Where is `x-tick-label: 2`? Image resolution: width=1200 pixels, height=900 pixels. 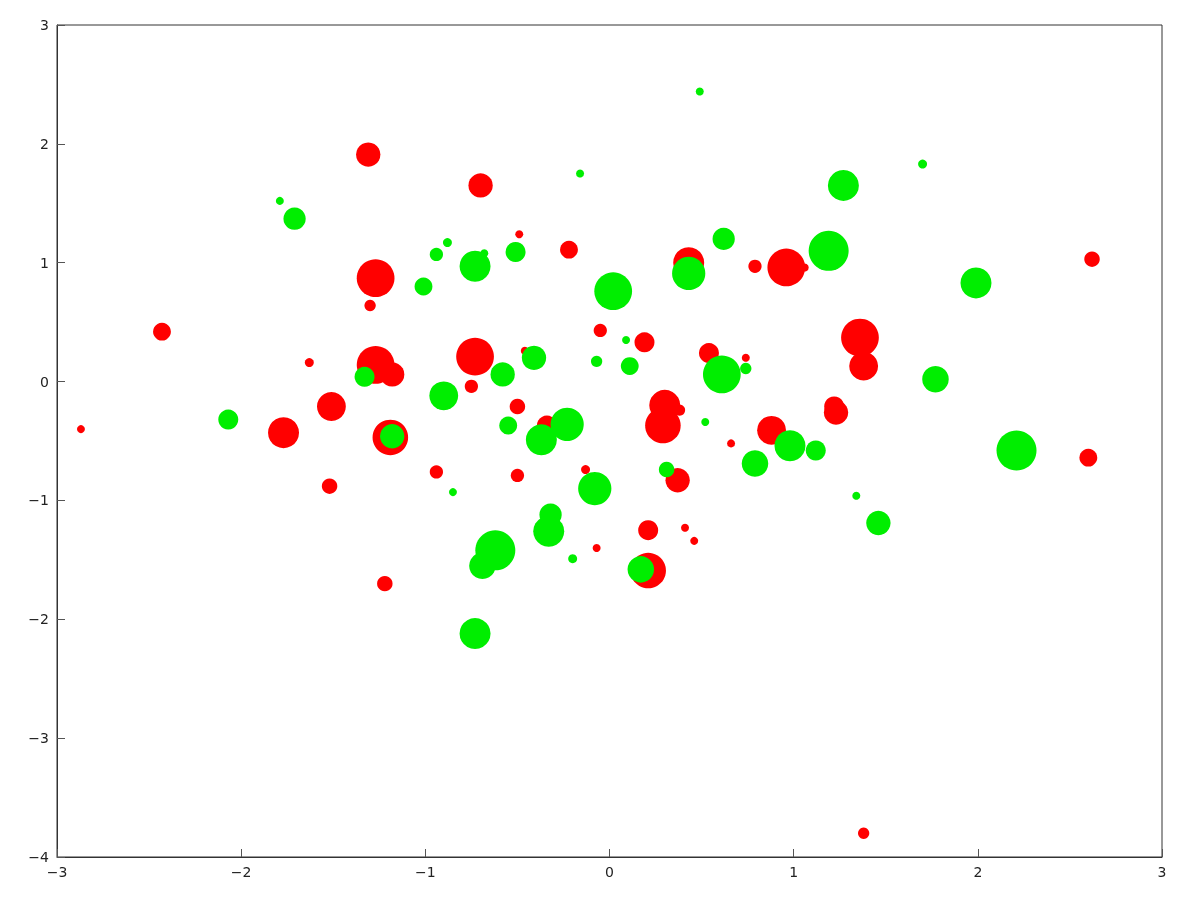
x-tick-label: 2 is located at coordinates (978, 872).